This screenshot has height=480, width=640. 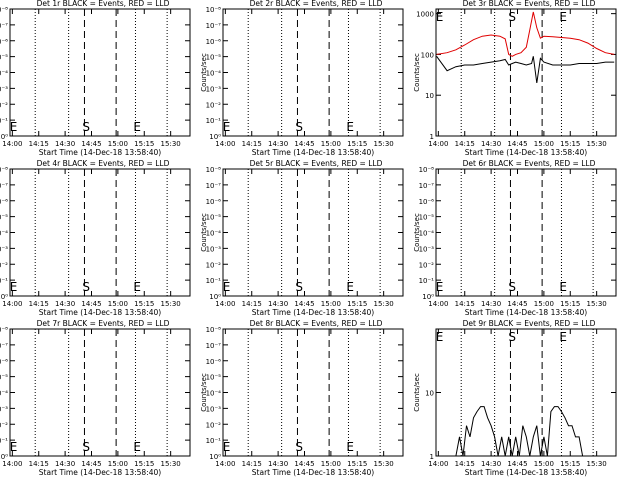 What do you see at coordinates (103, 4) in the screenshot?
I see `chart-title: Det 1r BLACK = Events, RED = LLD` at bounding box center [103, 4].